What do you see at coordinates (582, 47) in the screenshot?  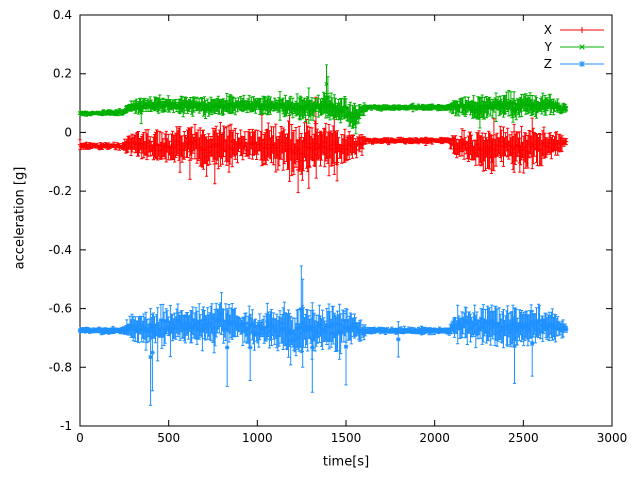 I see `legend-sample-y` at bounding box center [582, 47].